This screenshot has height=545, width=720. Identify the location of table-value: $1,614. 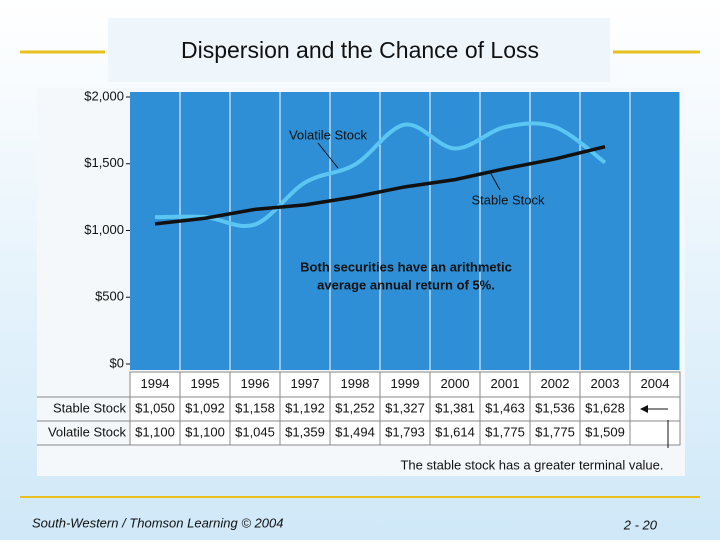
(455, 431).